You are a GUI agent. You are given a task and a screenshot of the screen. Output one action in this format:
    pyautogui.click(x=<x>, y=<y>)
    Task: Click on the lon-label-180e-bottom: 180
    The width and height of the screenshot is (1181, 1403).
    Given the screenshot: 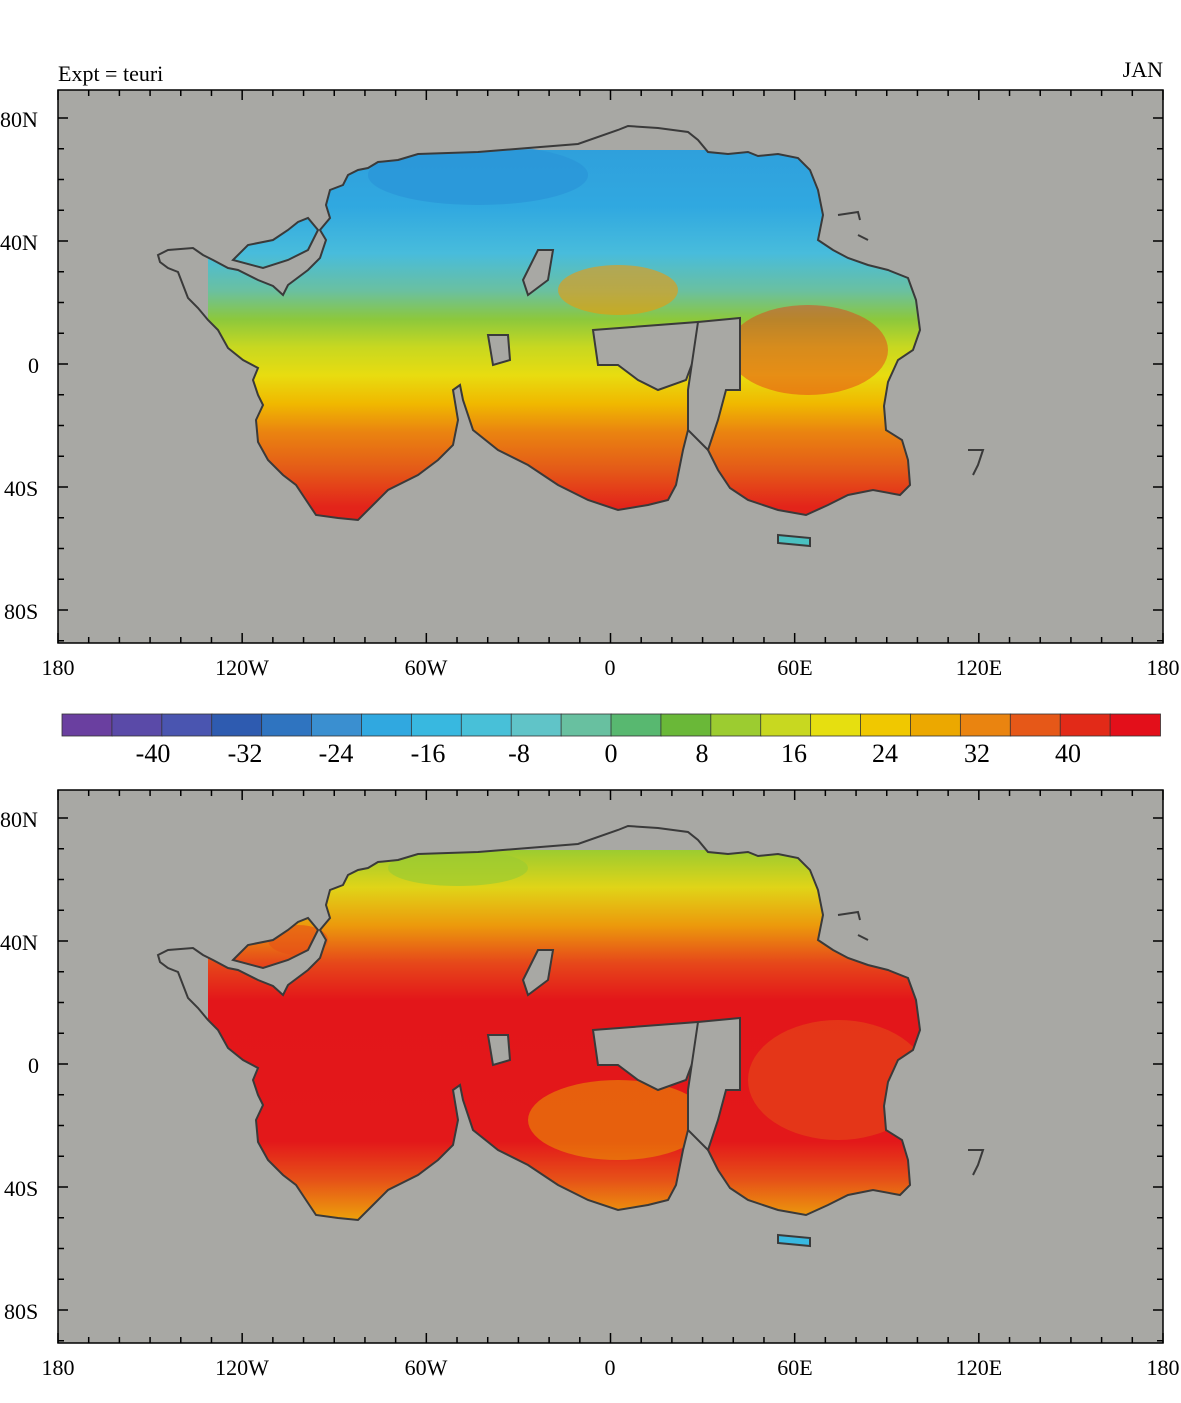 What is the action you would take?
    pyautogui.click(x=1163, y=1367)
    